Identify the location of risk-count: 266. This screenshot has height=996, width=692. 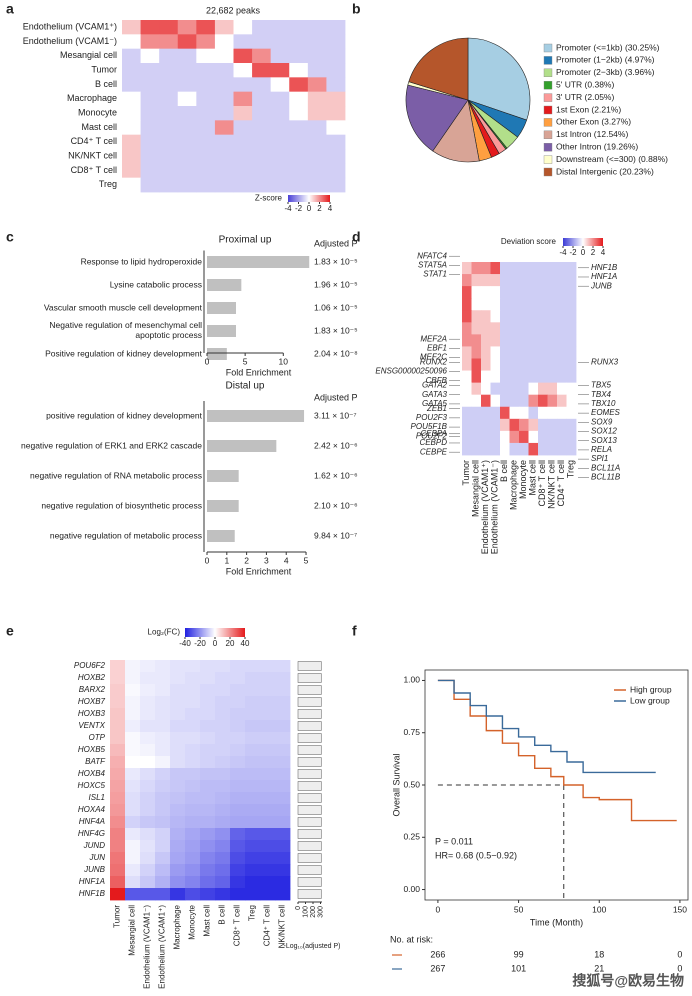
(437, 954).